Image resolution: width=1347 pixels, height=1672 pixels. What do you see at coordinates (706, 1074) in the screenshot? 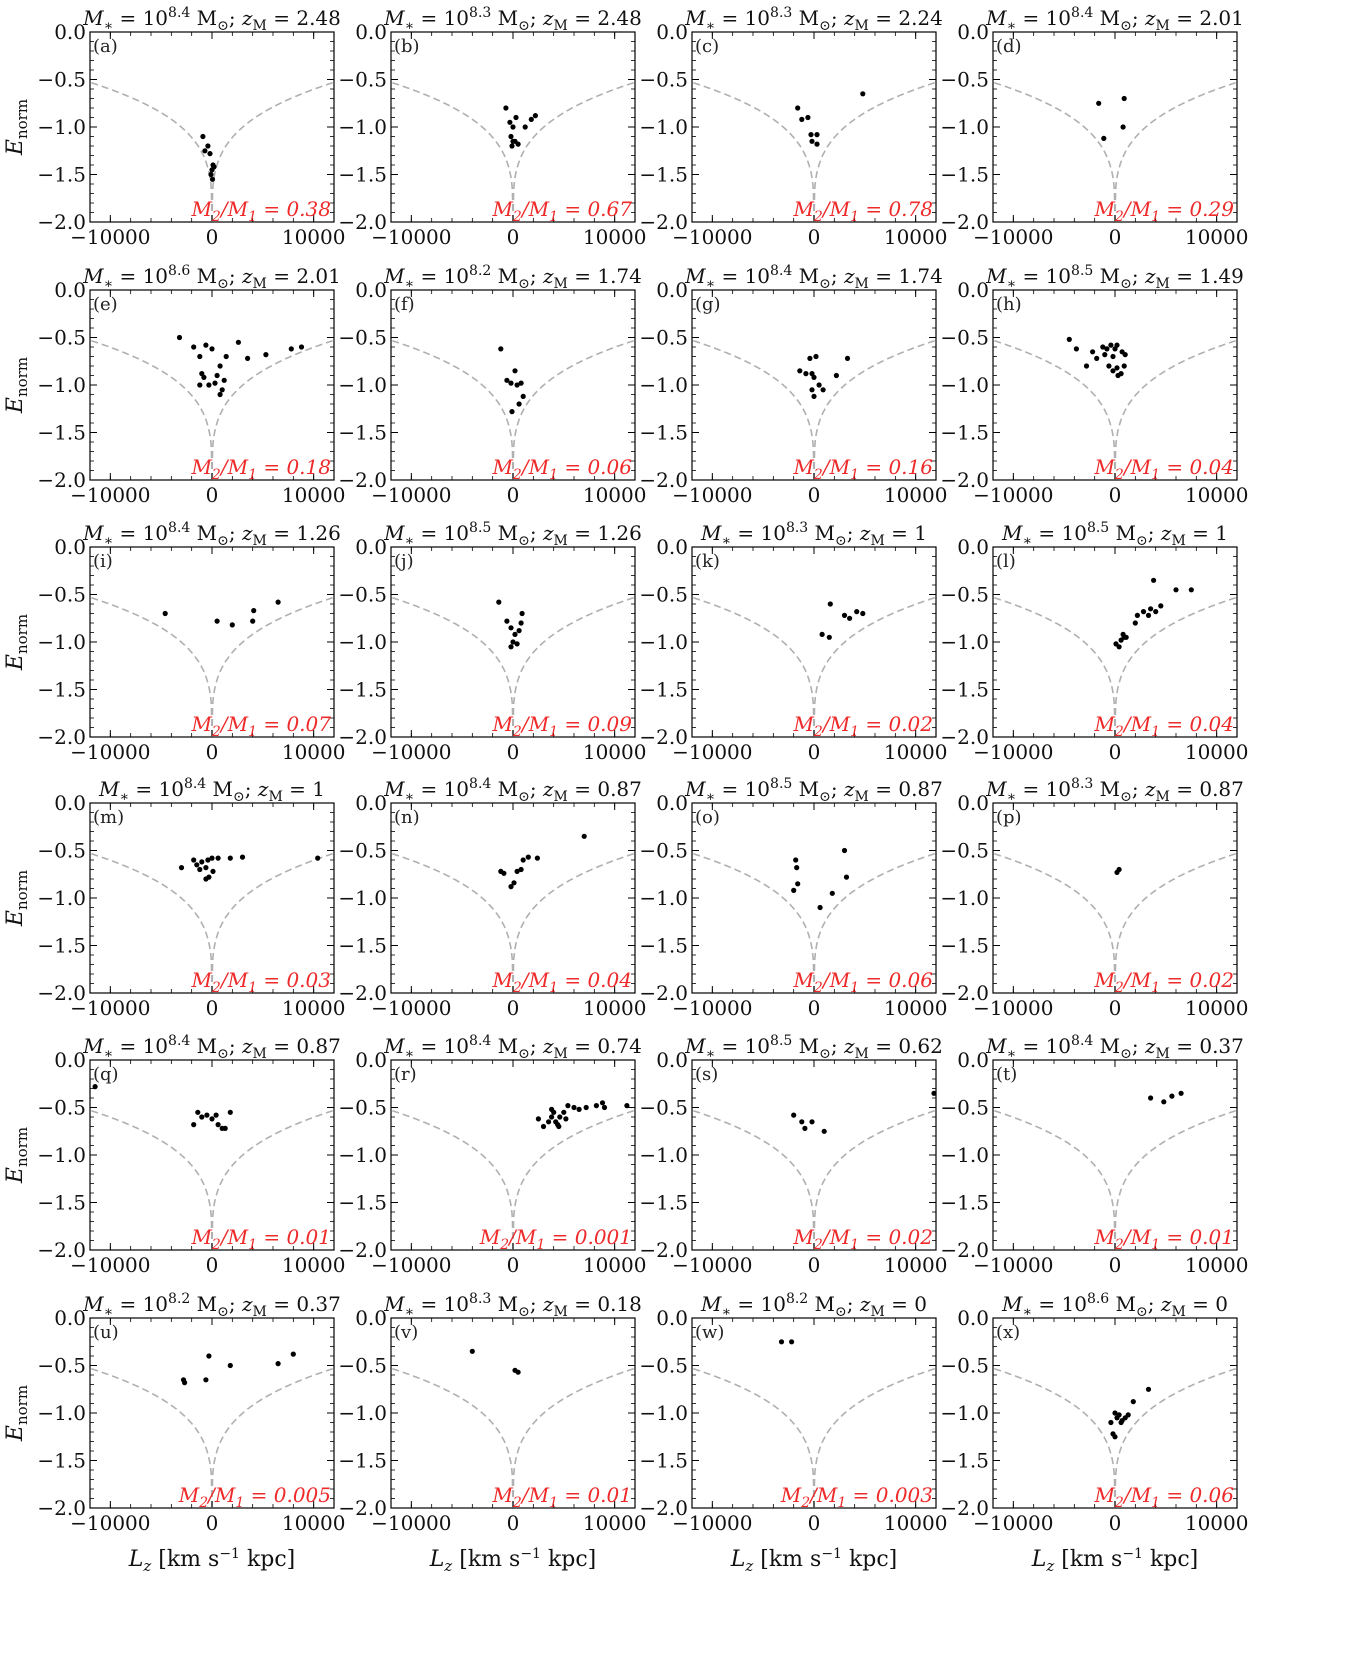
I see `panel-label: (s)` at bounding box center [706, 1074].